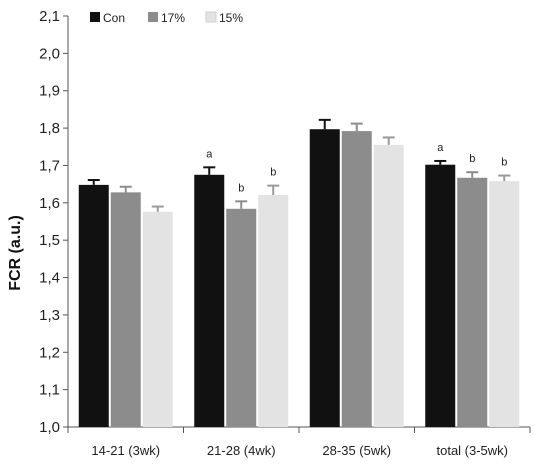 The height and width of the screenshot is (465, 540). Describe the element at coordinates (472, 450) in the screenshot. I see `x-category-label: total (3-5wk)` at that location.